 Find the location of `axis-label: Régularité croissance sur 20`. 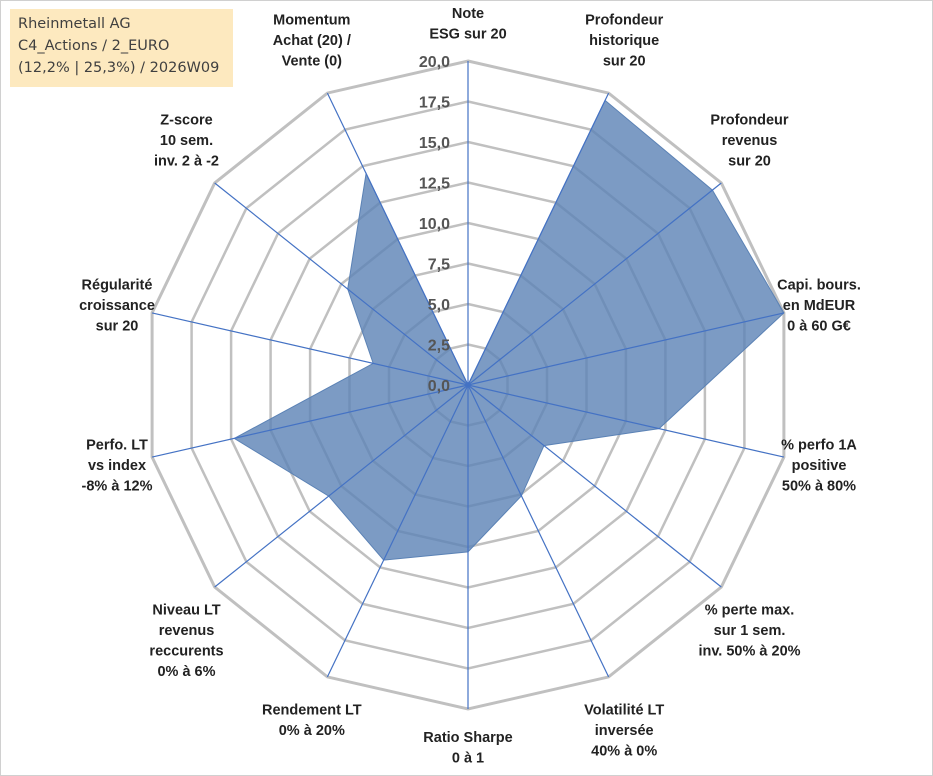

axis-label: Régularité croissance sur 20 is located at coordinates (117, 305).